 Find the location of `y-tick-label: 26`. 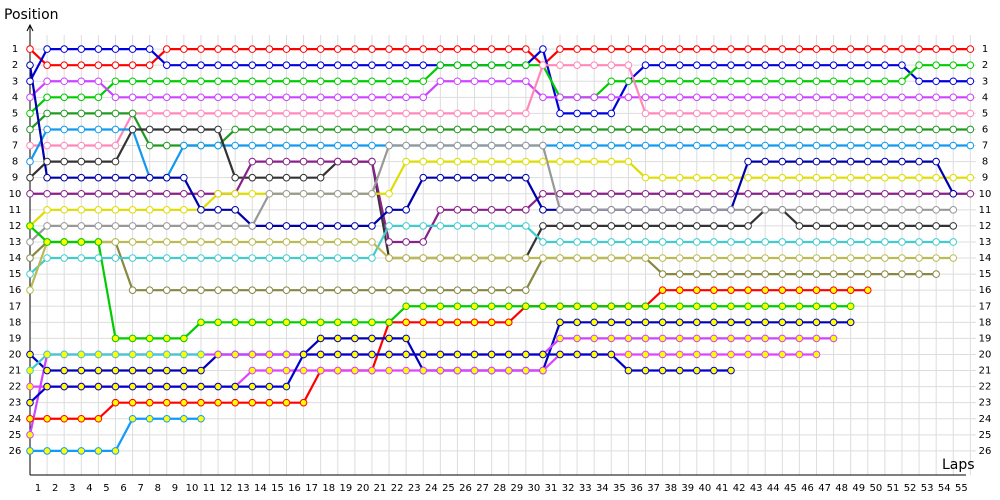

y-tick-label: 26 is located at coordinates (15, 451).